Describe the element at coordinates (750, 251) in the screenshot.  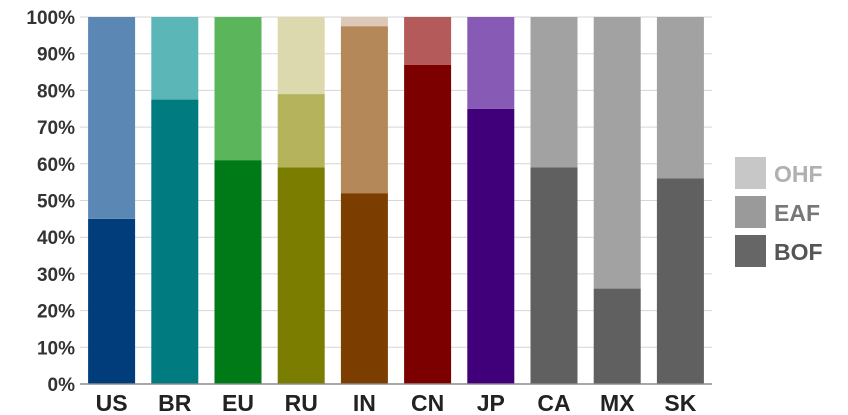
I see `legend-swatch-bof` at that location.